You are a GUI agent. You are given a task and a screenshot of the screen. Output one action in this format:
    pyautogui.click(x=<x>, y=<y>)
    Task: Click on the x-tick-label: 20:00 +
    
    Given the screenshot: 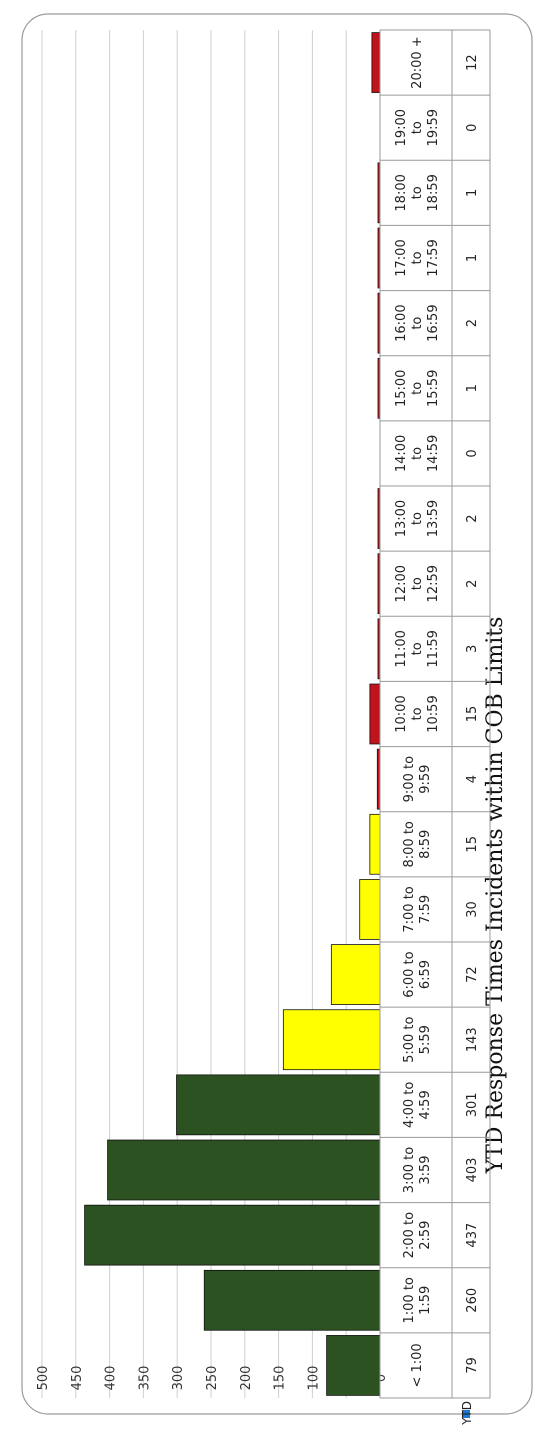 What is the action you would take?
    pyautogui.click(x=417, y=62)
    